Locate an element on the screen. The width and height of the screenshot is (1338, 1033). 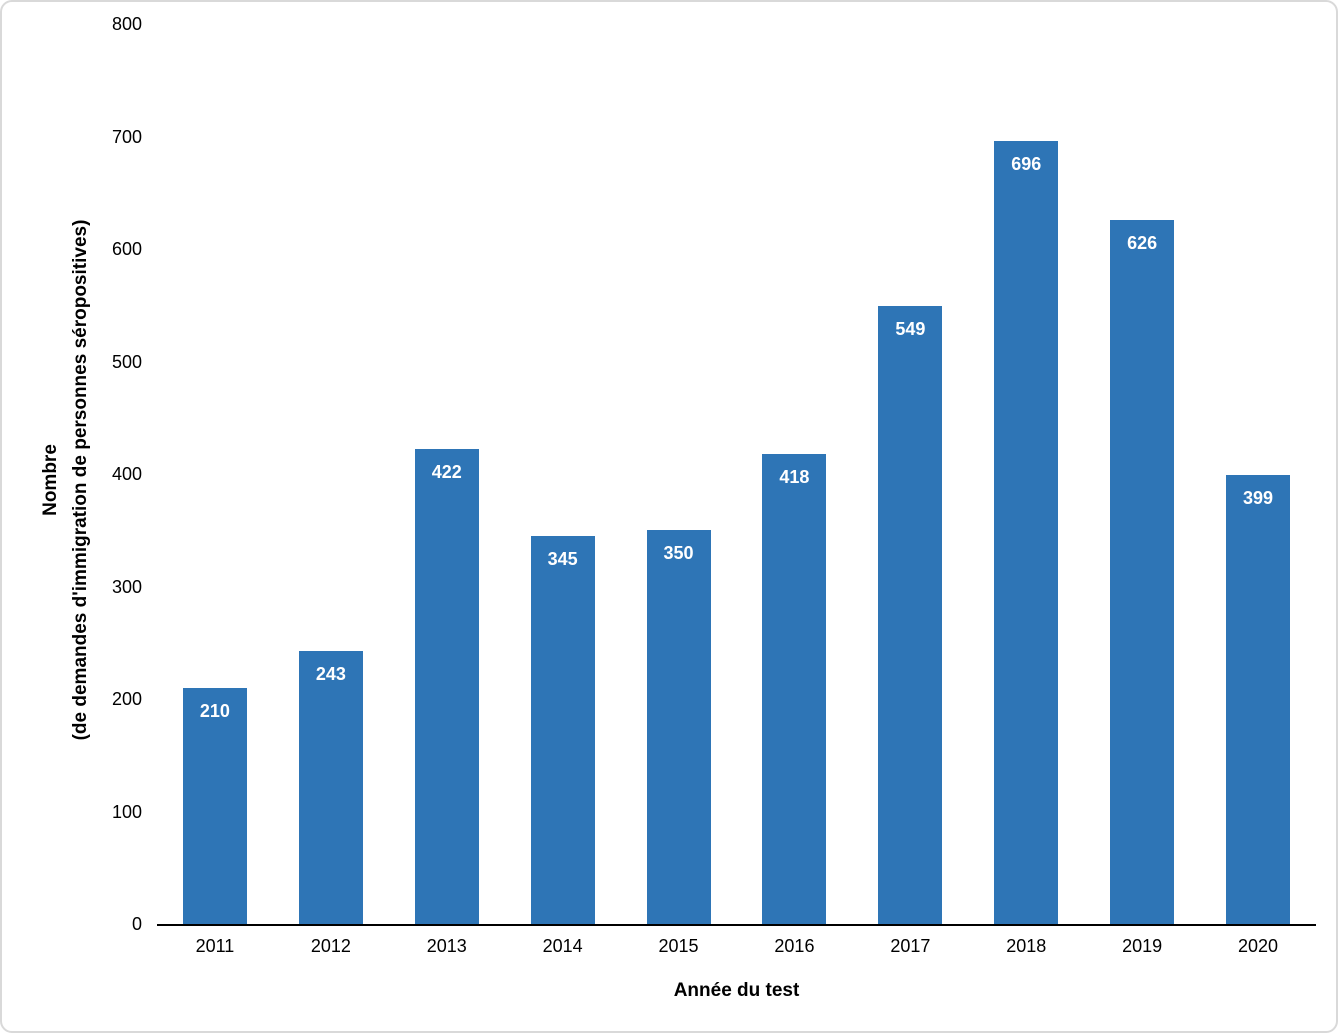
bar-value-label: 210 is located at coordinates (214, 710).